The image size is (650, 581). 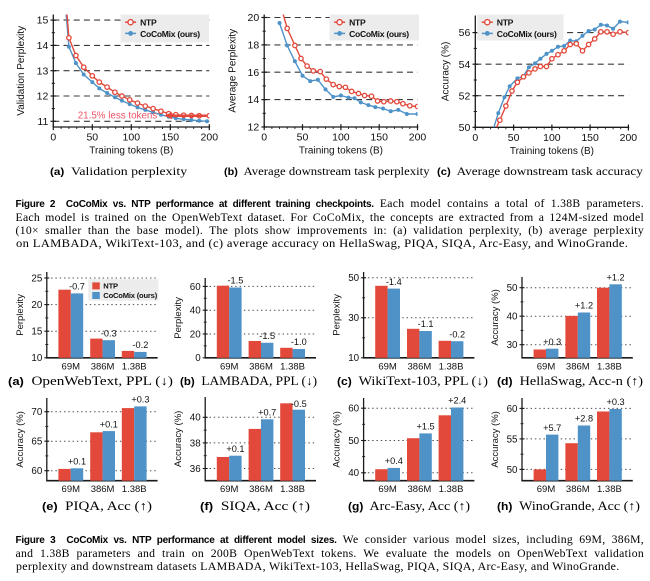 What do you see at coordinates (254, 46) in the screenshot?
I see `svg-text: 18` at bounding box center [254, 46].